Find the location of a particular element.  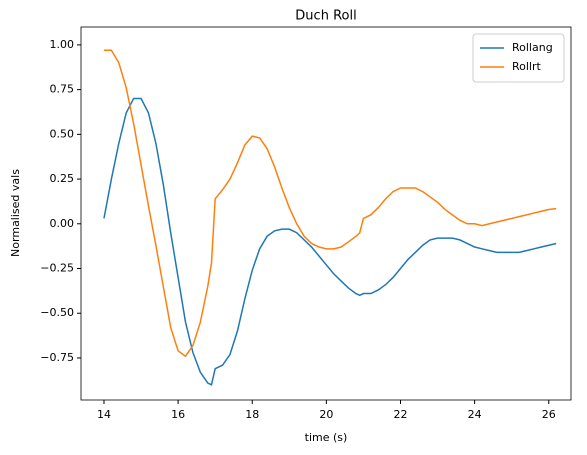

legend-label: Rollrt is located at coordinates (527, 66).